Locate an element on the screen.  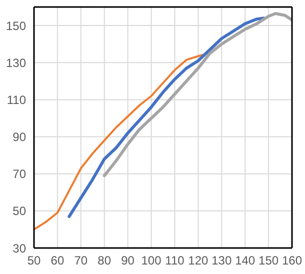
y-tick-label: 90 is located at coordinates (19, 137).